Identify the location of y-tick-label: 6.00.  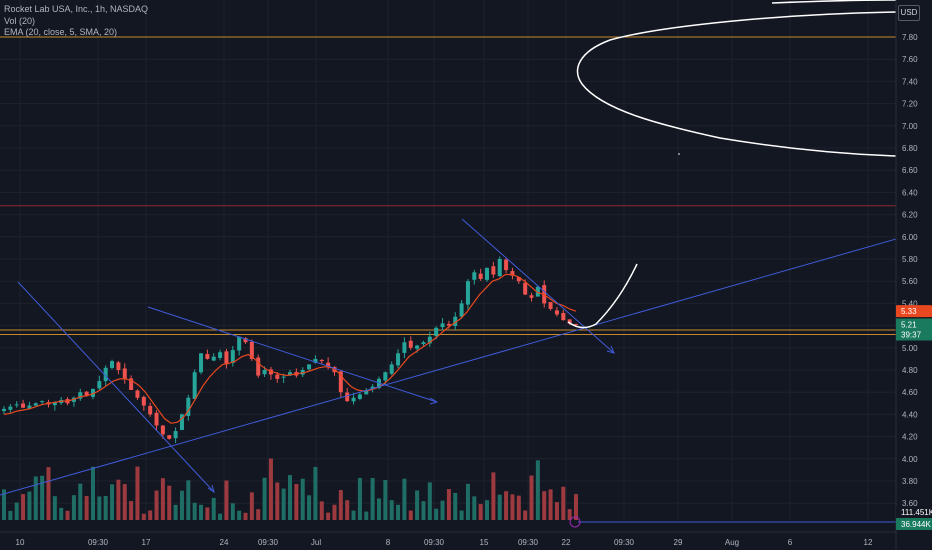
(910, 237).